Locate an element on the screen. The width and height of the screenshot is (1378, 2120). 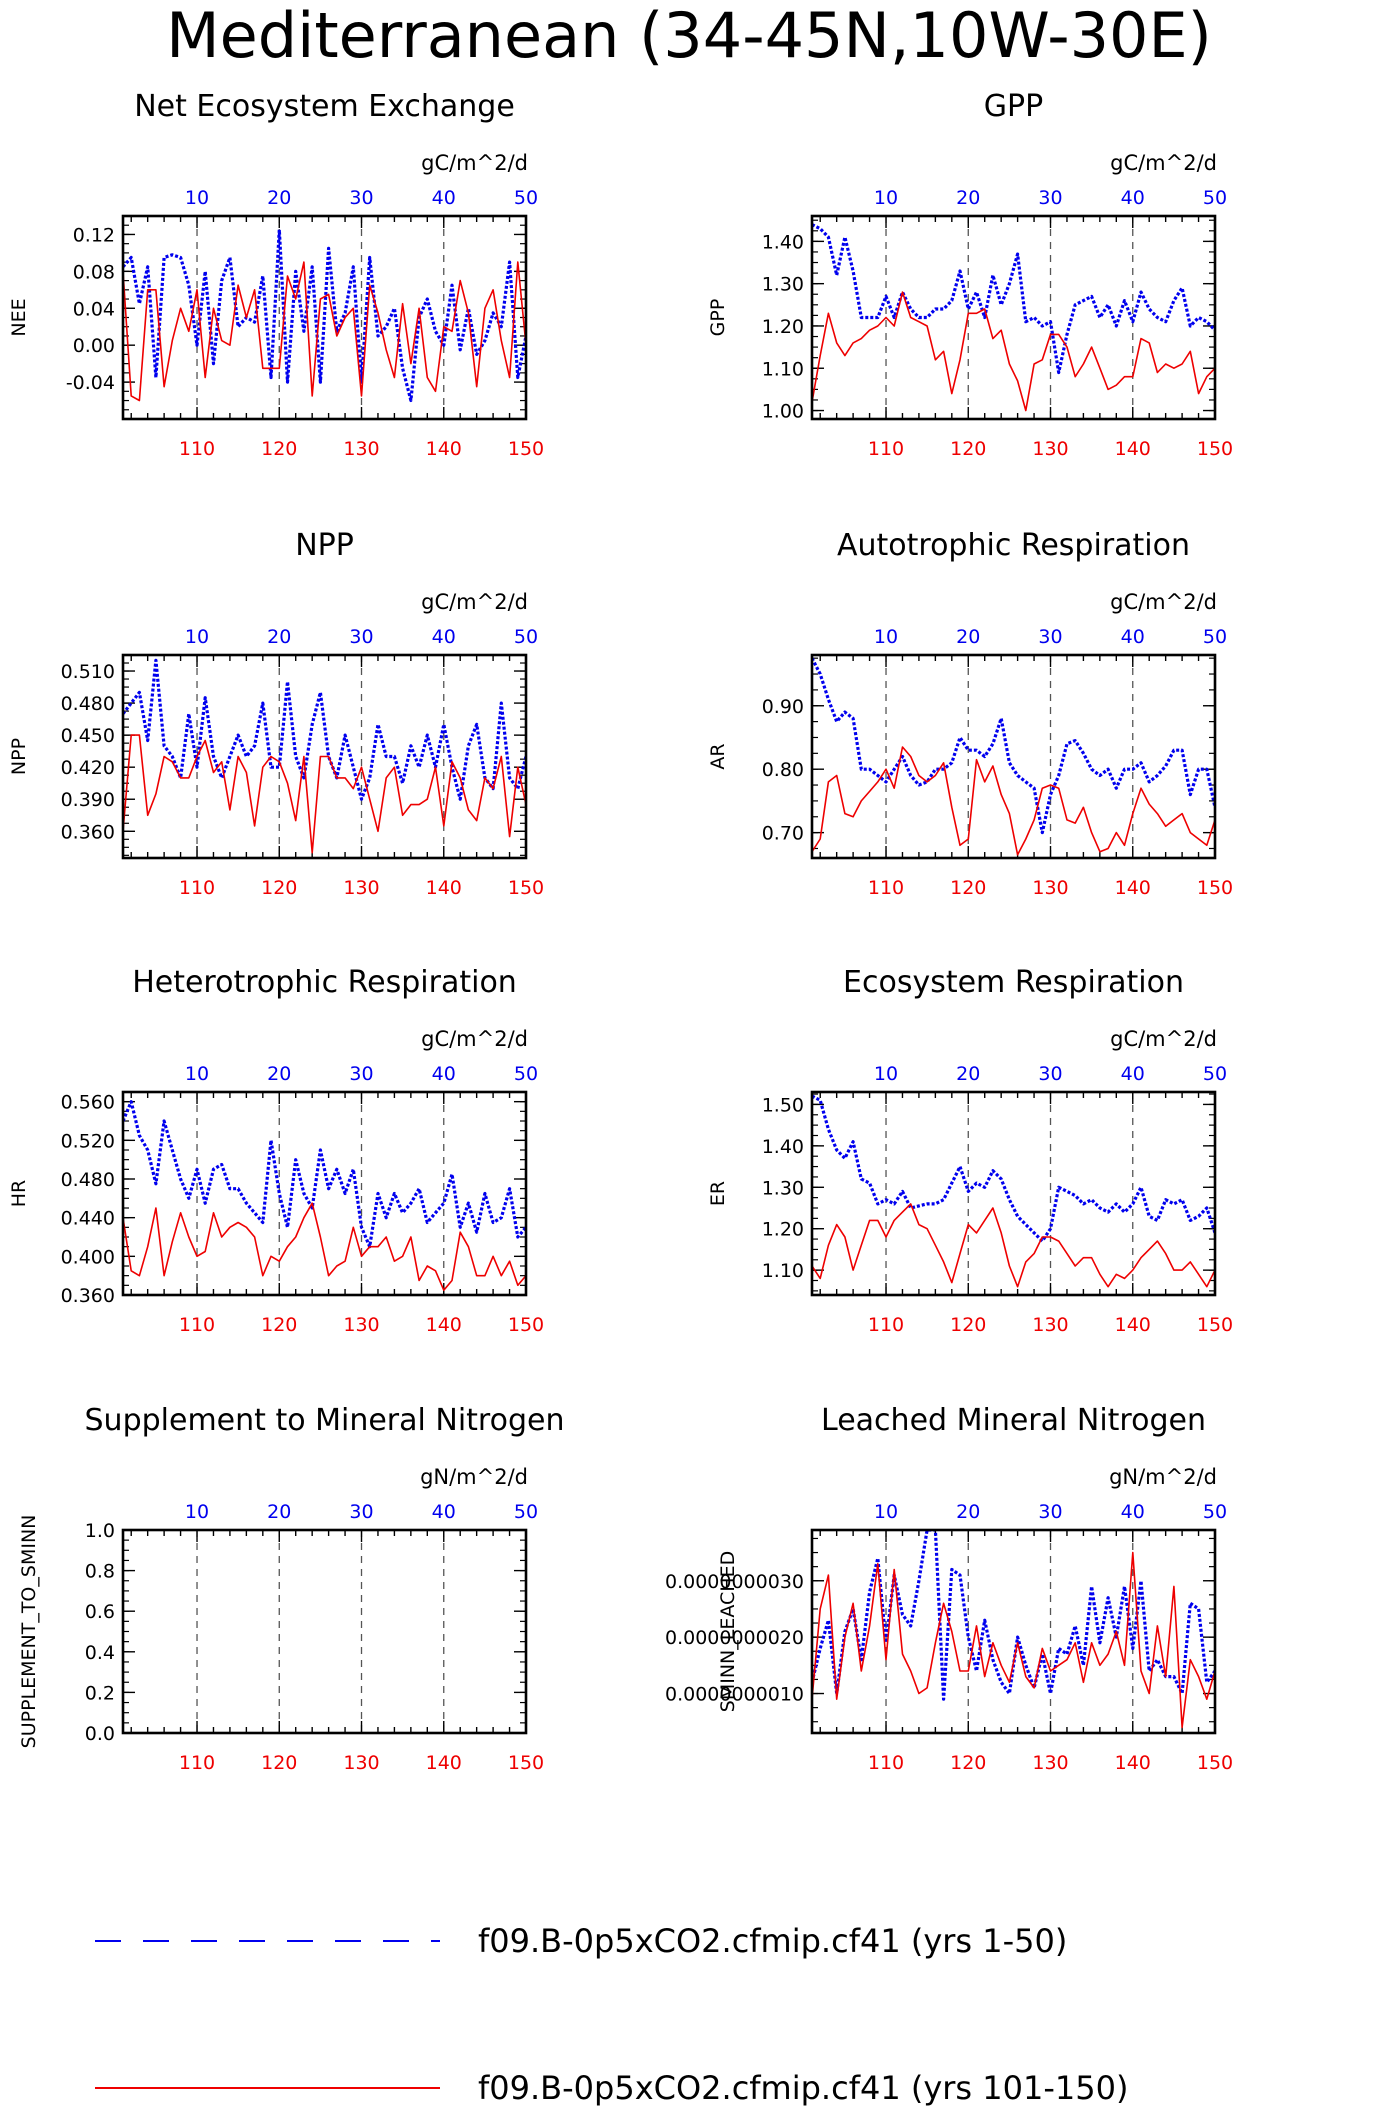
panel-title: GPP is located at coordinates (1013, 106).